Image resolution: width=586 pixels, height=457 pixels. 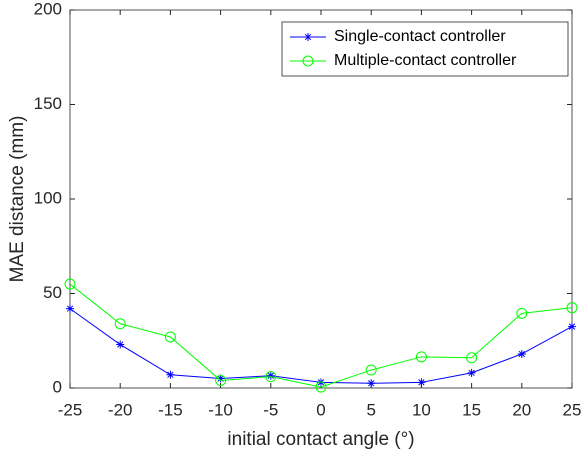 I want to click on x-tick-label: 20, so click(x=521, y=409).